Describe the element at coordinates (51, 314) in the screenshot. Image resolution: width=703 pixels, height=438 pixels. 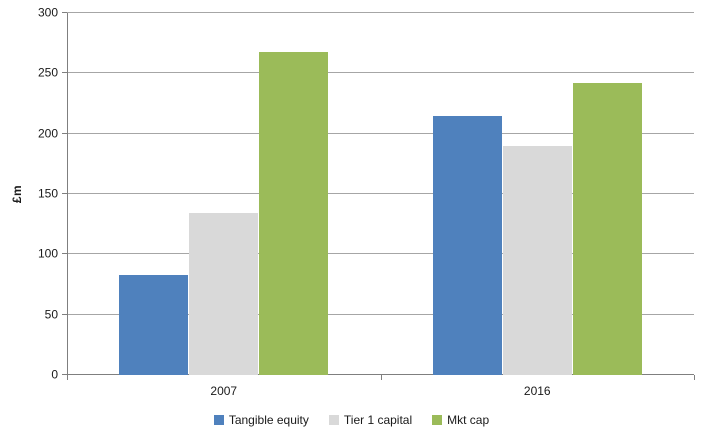
I see `y-tick-label: 50` at that location.